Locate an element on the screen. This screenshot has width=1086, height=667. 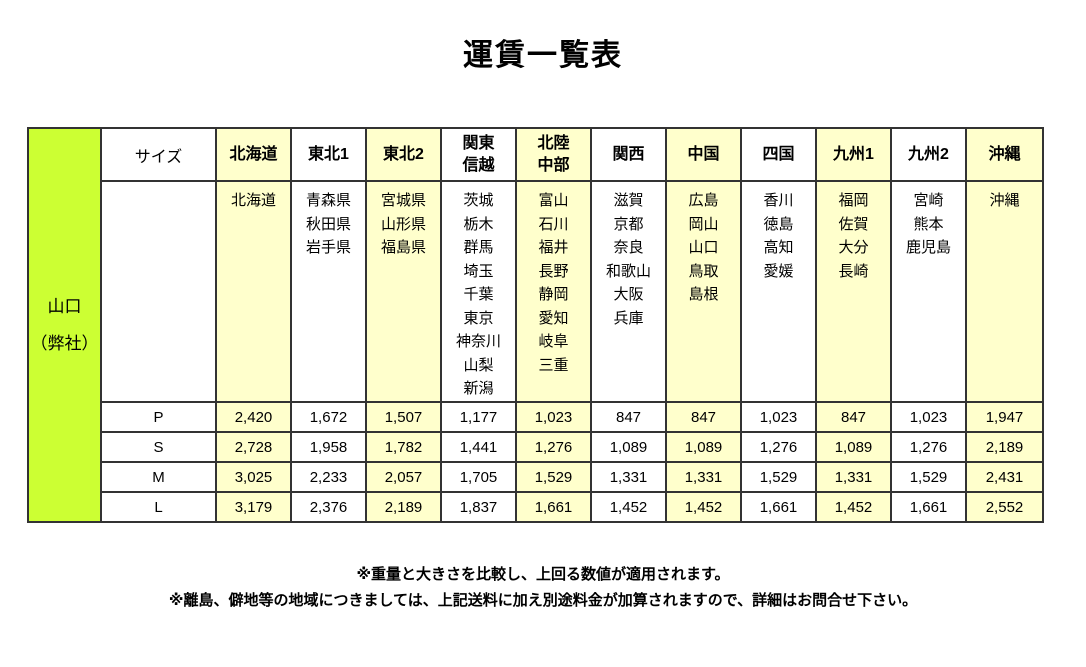
price-cell: 2,420 is located at coordinates (253, 417).